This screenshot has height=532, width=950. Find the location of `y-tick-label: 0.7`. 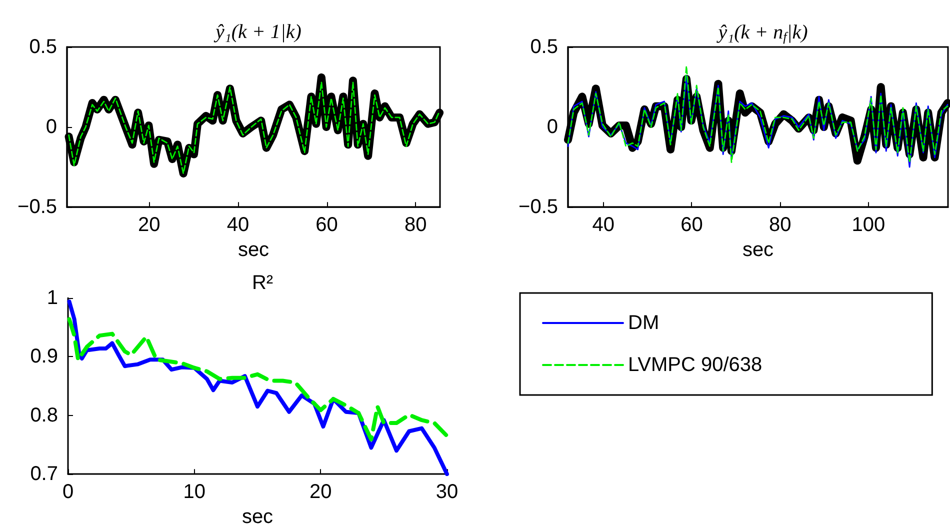

y-tick-label: 0.7 is located at coordinates (44, 474).